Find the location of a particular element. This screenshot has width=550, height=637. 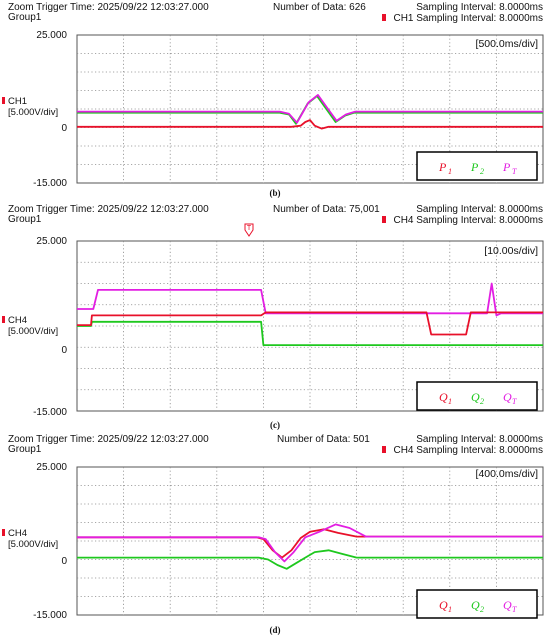

panel-caption: (b) is located at coordinates (275, 193).